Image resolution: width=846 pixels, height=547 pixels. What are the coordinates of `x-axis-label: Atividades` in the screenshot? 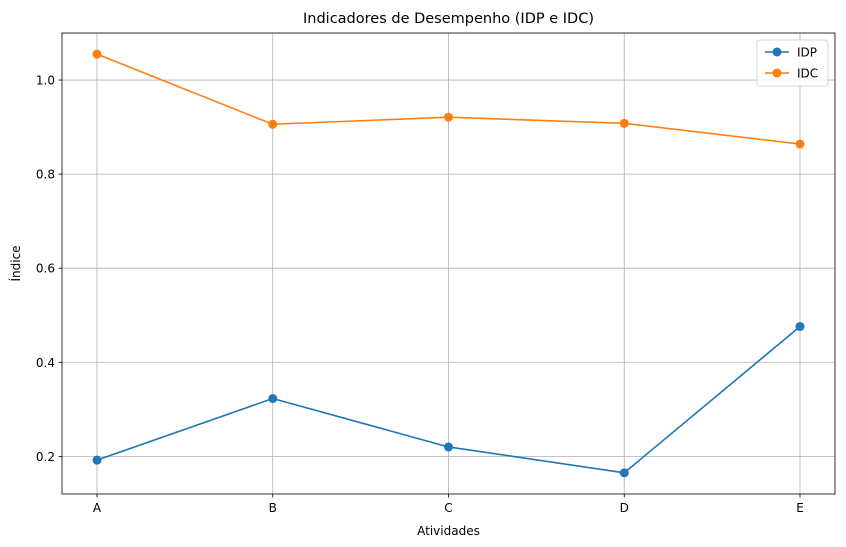 It's located at (448, 531).